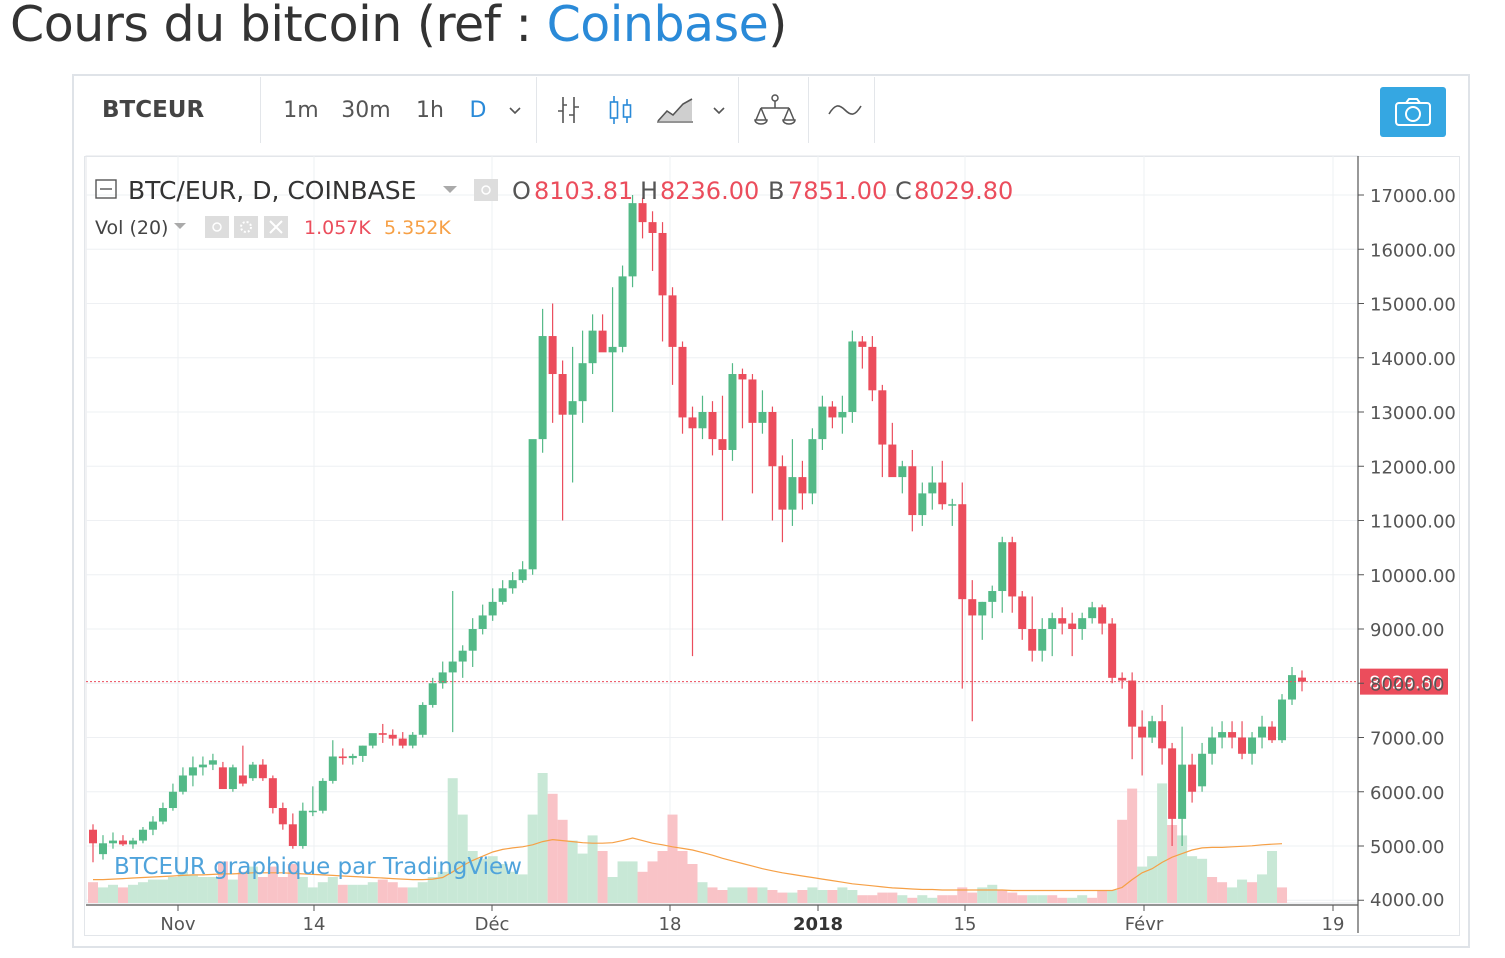 The width and height of the screenshot is (1505, 958). Describe the element at coordinates (366, 110) in the screenshot. I see `interval-30m-button: 30m` at that location.